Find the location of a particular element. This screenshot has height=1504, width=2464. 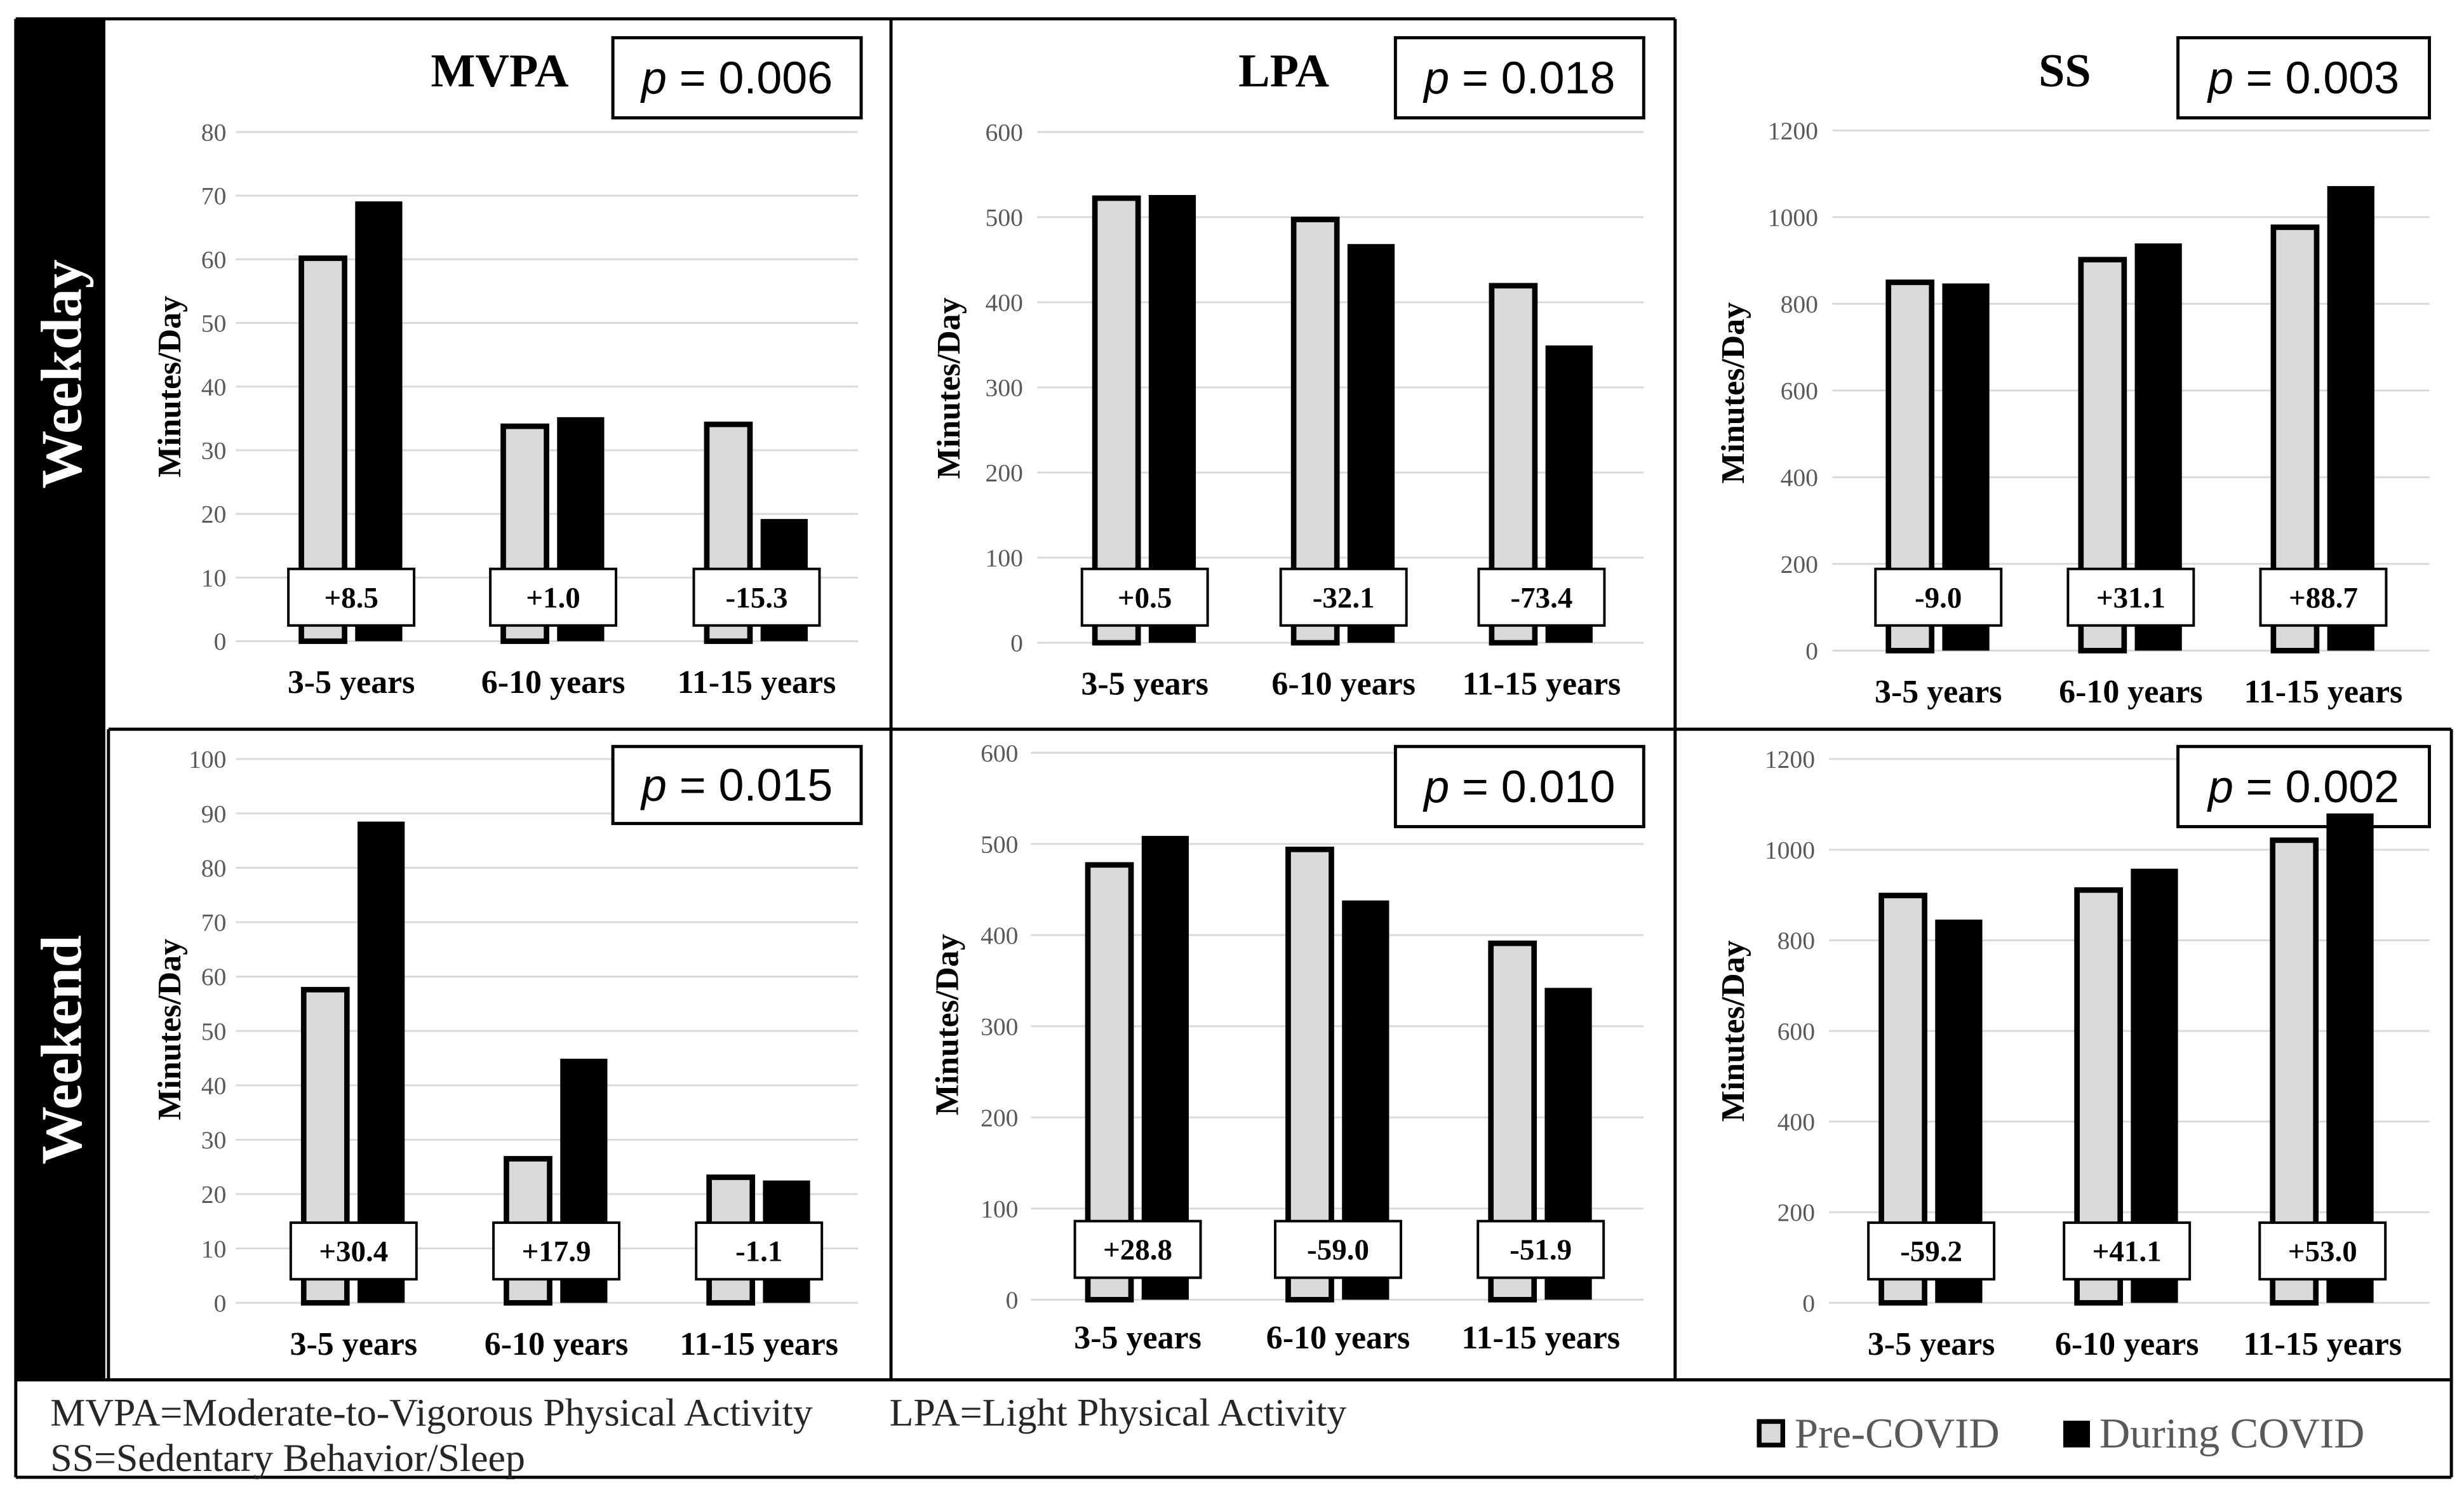

p-value-box: p = 0.018 is located at coordinates (1519, 78).